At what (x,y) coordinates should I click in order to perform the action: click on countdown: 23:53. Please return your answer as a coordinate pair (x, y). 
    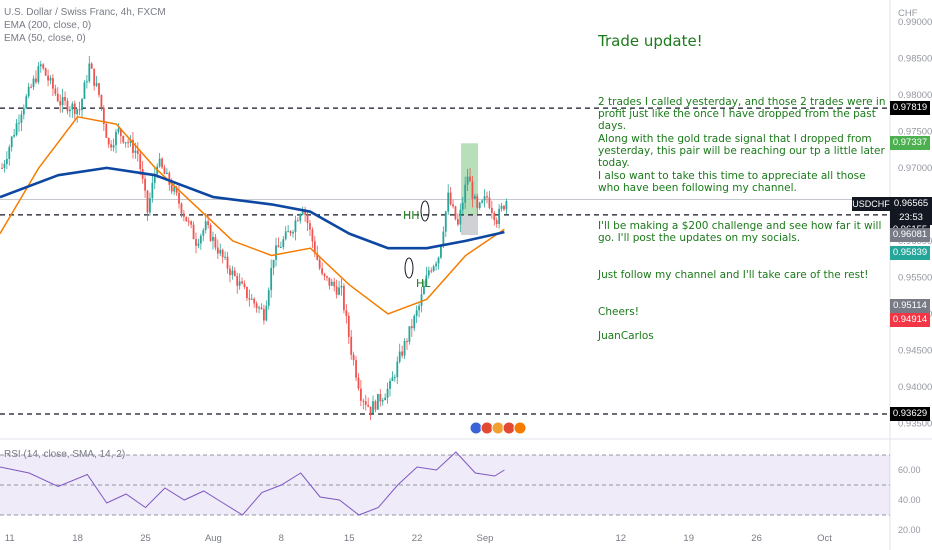
    Looking at the image, I should click on (911, 217).